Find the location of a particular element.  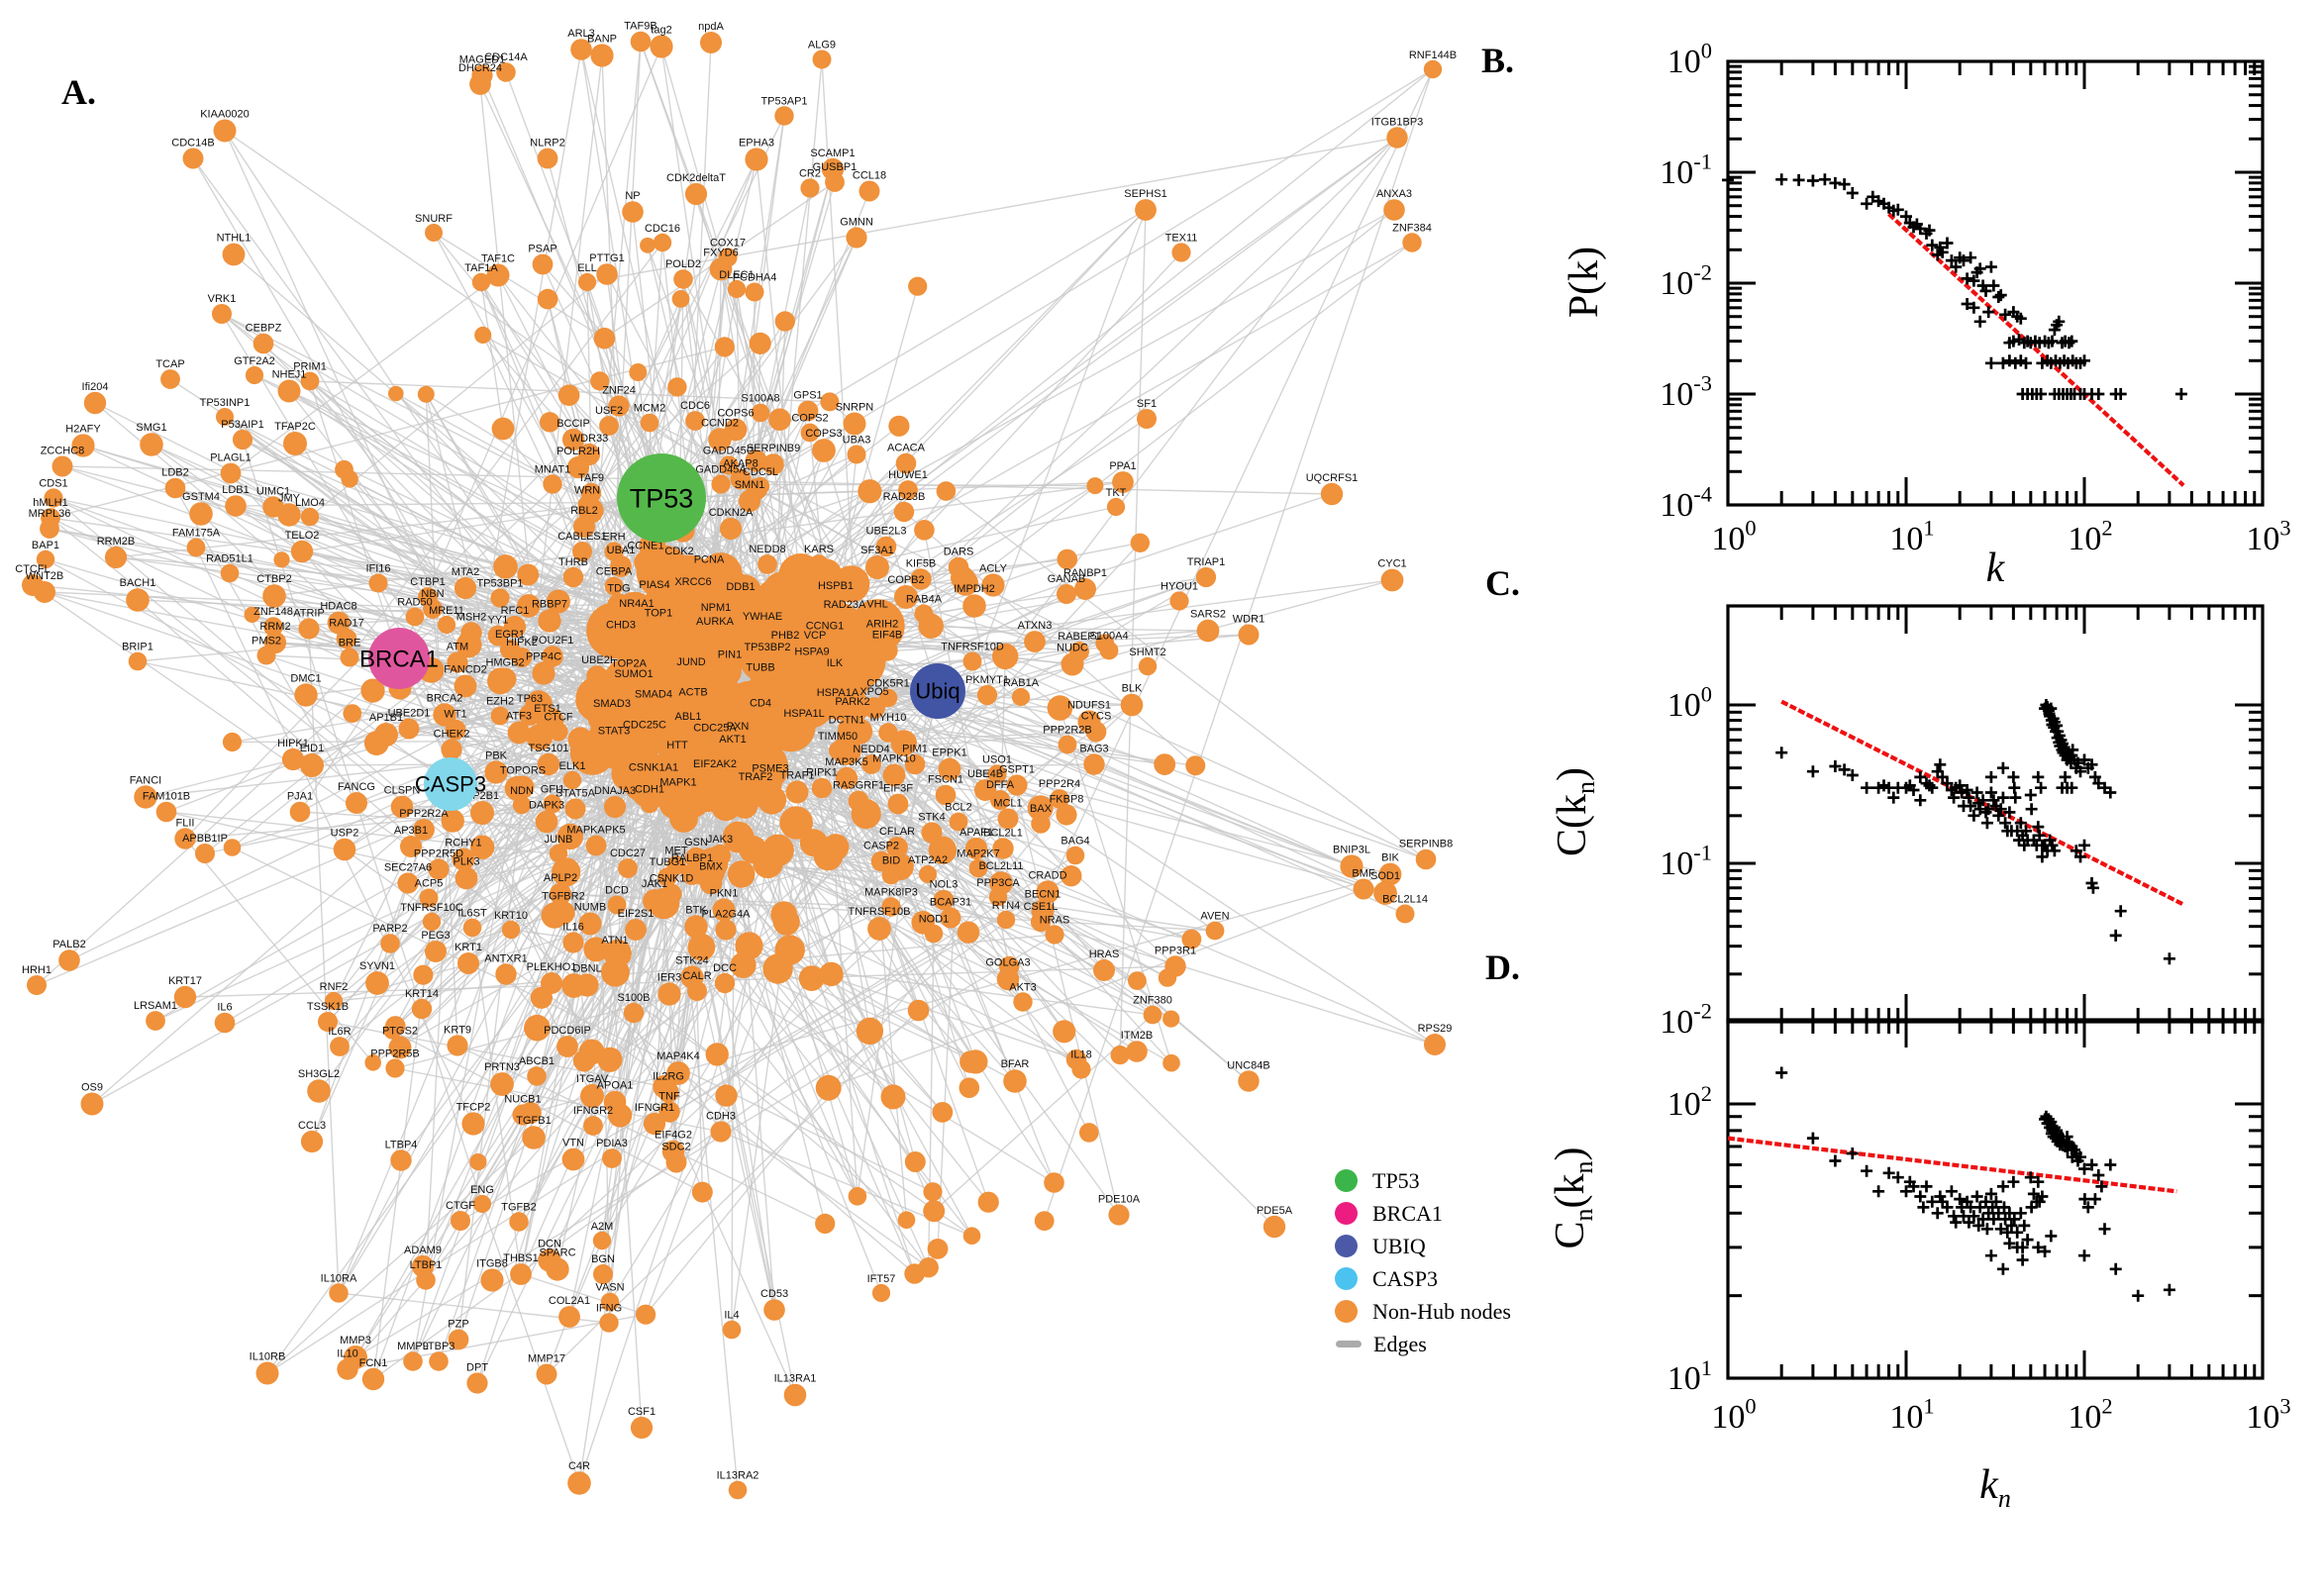

network-node-label: JUNB is located at coordinates (559, 840).